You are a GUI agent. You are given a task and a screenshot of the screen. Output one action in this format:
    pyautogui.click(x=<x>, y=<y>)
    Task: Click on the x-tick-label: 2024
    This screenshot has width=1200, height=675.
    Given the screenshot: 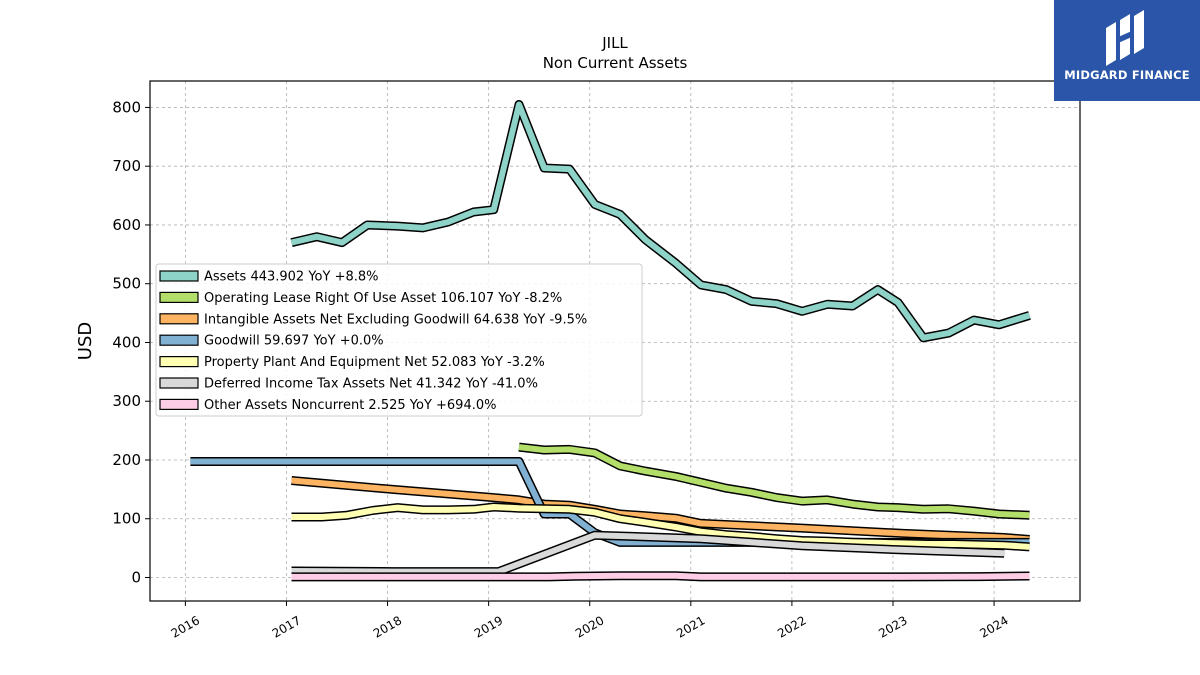 What is the action you would take?
    pyautogui.click(x=993, y=626)
    